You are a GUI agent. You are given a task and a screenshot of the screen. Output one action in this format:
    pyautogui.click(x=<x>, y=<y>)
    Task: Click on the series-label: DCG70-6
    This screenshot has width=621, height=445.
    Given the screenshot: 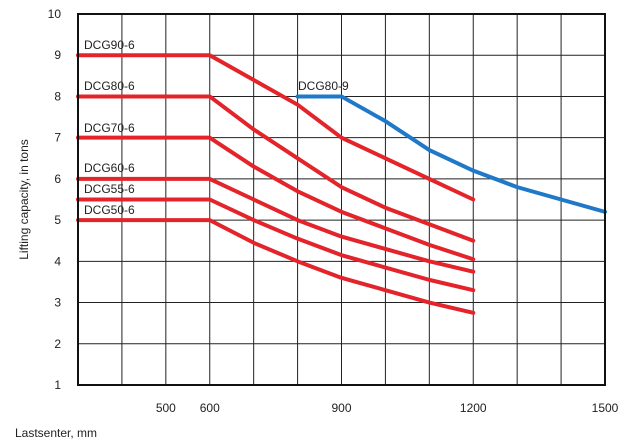 What is the action you would take?
    pyautogui.click(x=109, y=128)
    